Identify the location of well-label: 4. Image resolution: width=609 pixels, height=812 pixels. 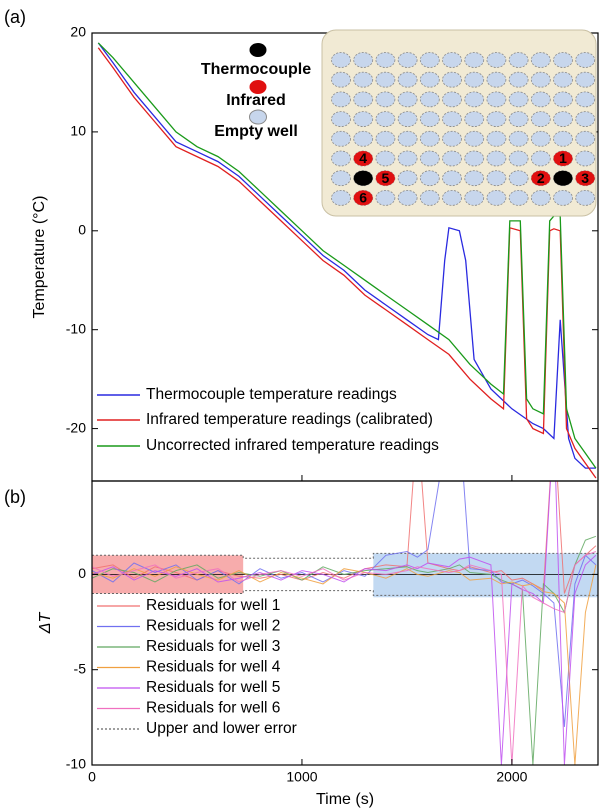
(363, 158).